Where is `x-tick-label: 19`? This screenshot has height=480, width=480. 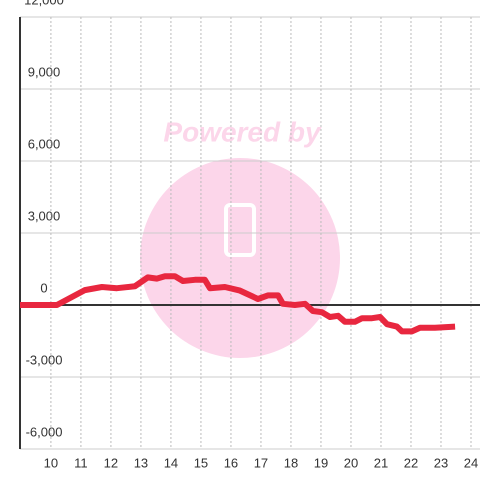 x-tick-label: 19 is located at coordinates (321, 462).